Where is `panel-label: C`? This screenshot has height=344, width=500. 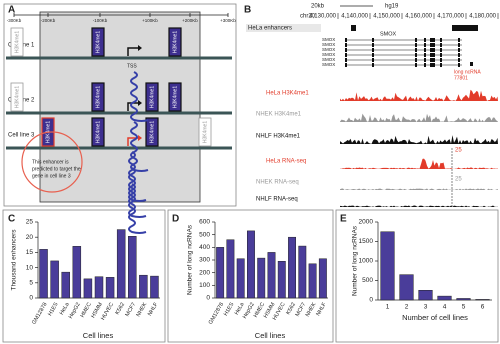 panel-label: C is located at coordinates (11, 219).